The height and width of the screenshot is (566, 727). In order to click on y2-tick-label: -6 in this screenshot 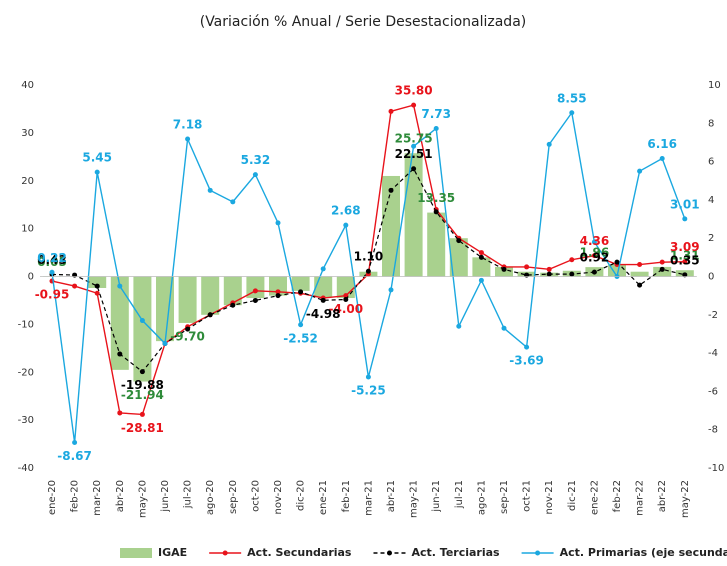, I will do `click(713, 391)`.